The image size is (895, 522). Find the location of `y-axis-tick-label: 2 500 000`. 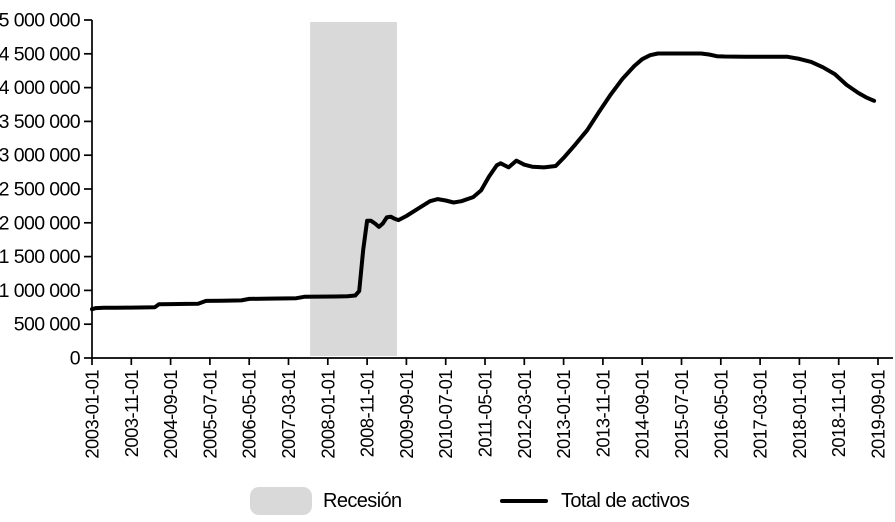

y-axis-tick-label: 2 500 000 is located at coordinates (40, 190).